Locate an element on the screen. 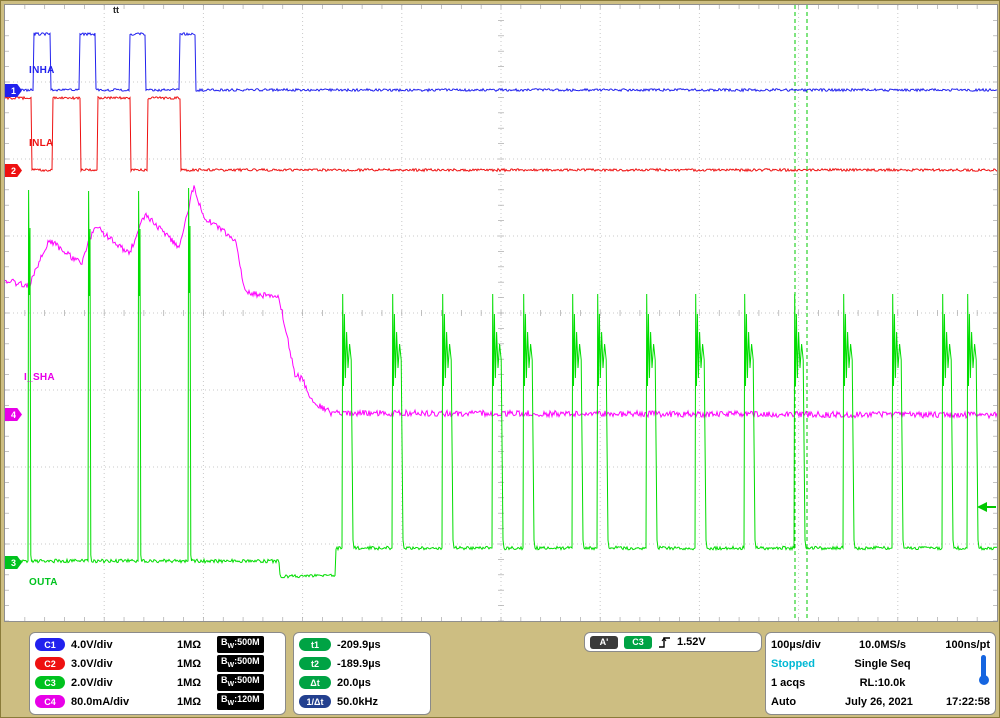  wave-label-c3: OUTA is located at coordinates (43, 582).